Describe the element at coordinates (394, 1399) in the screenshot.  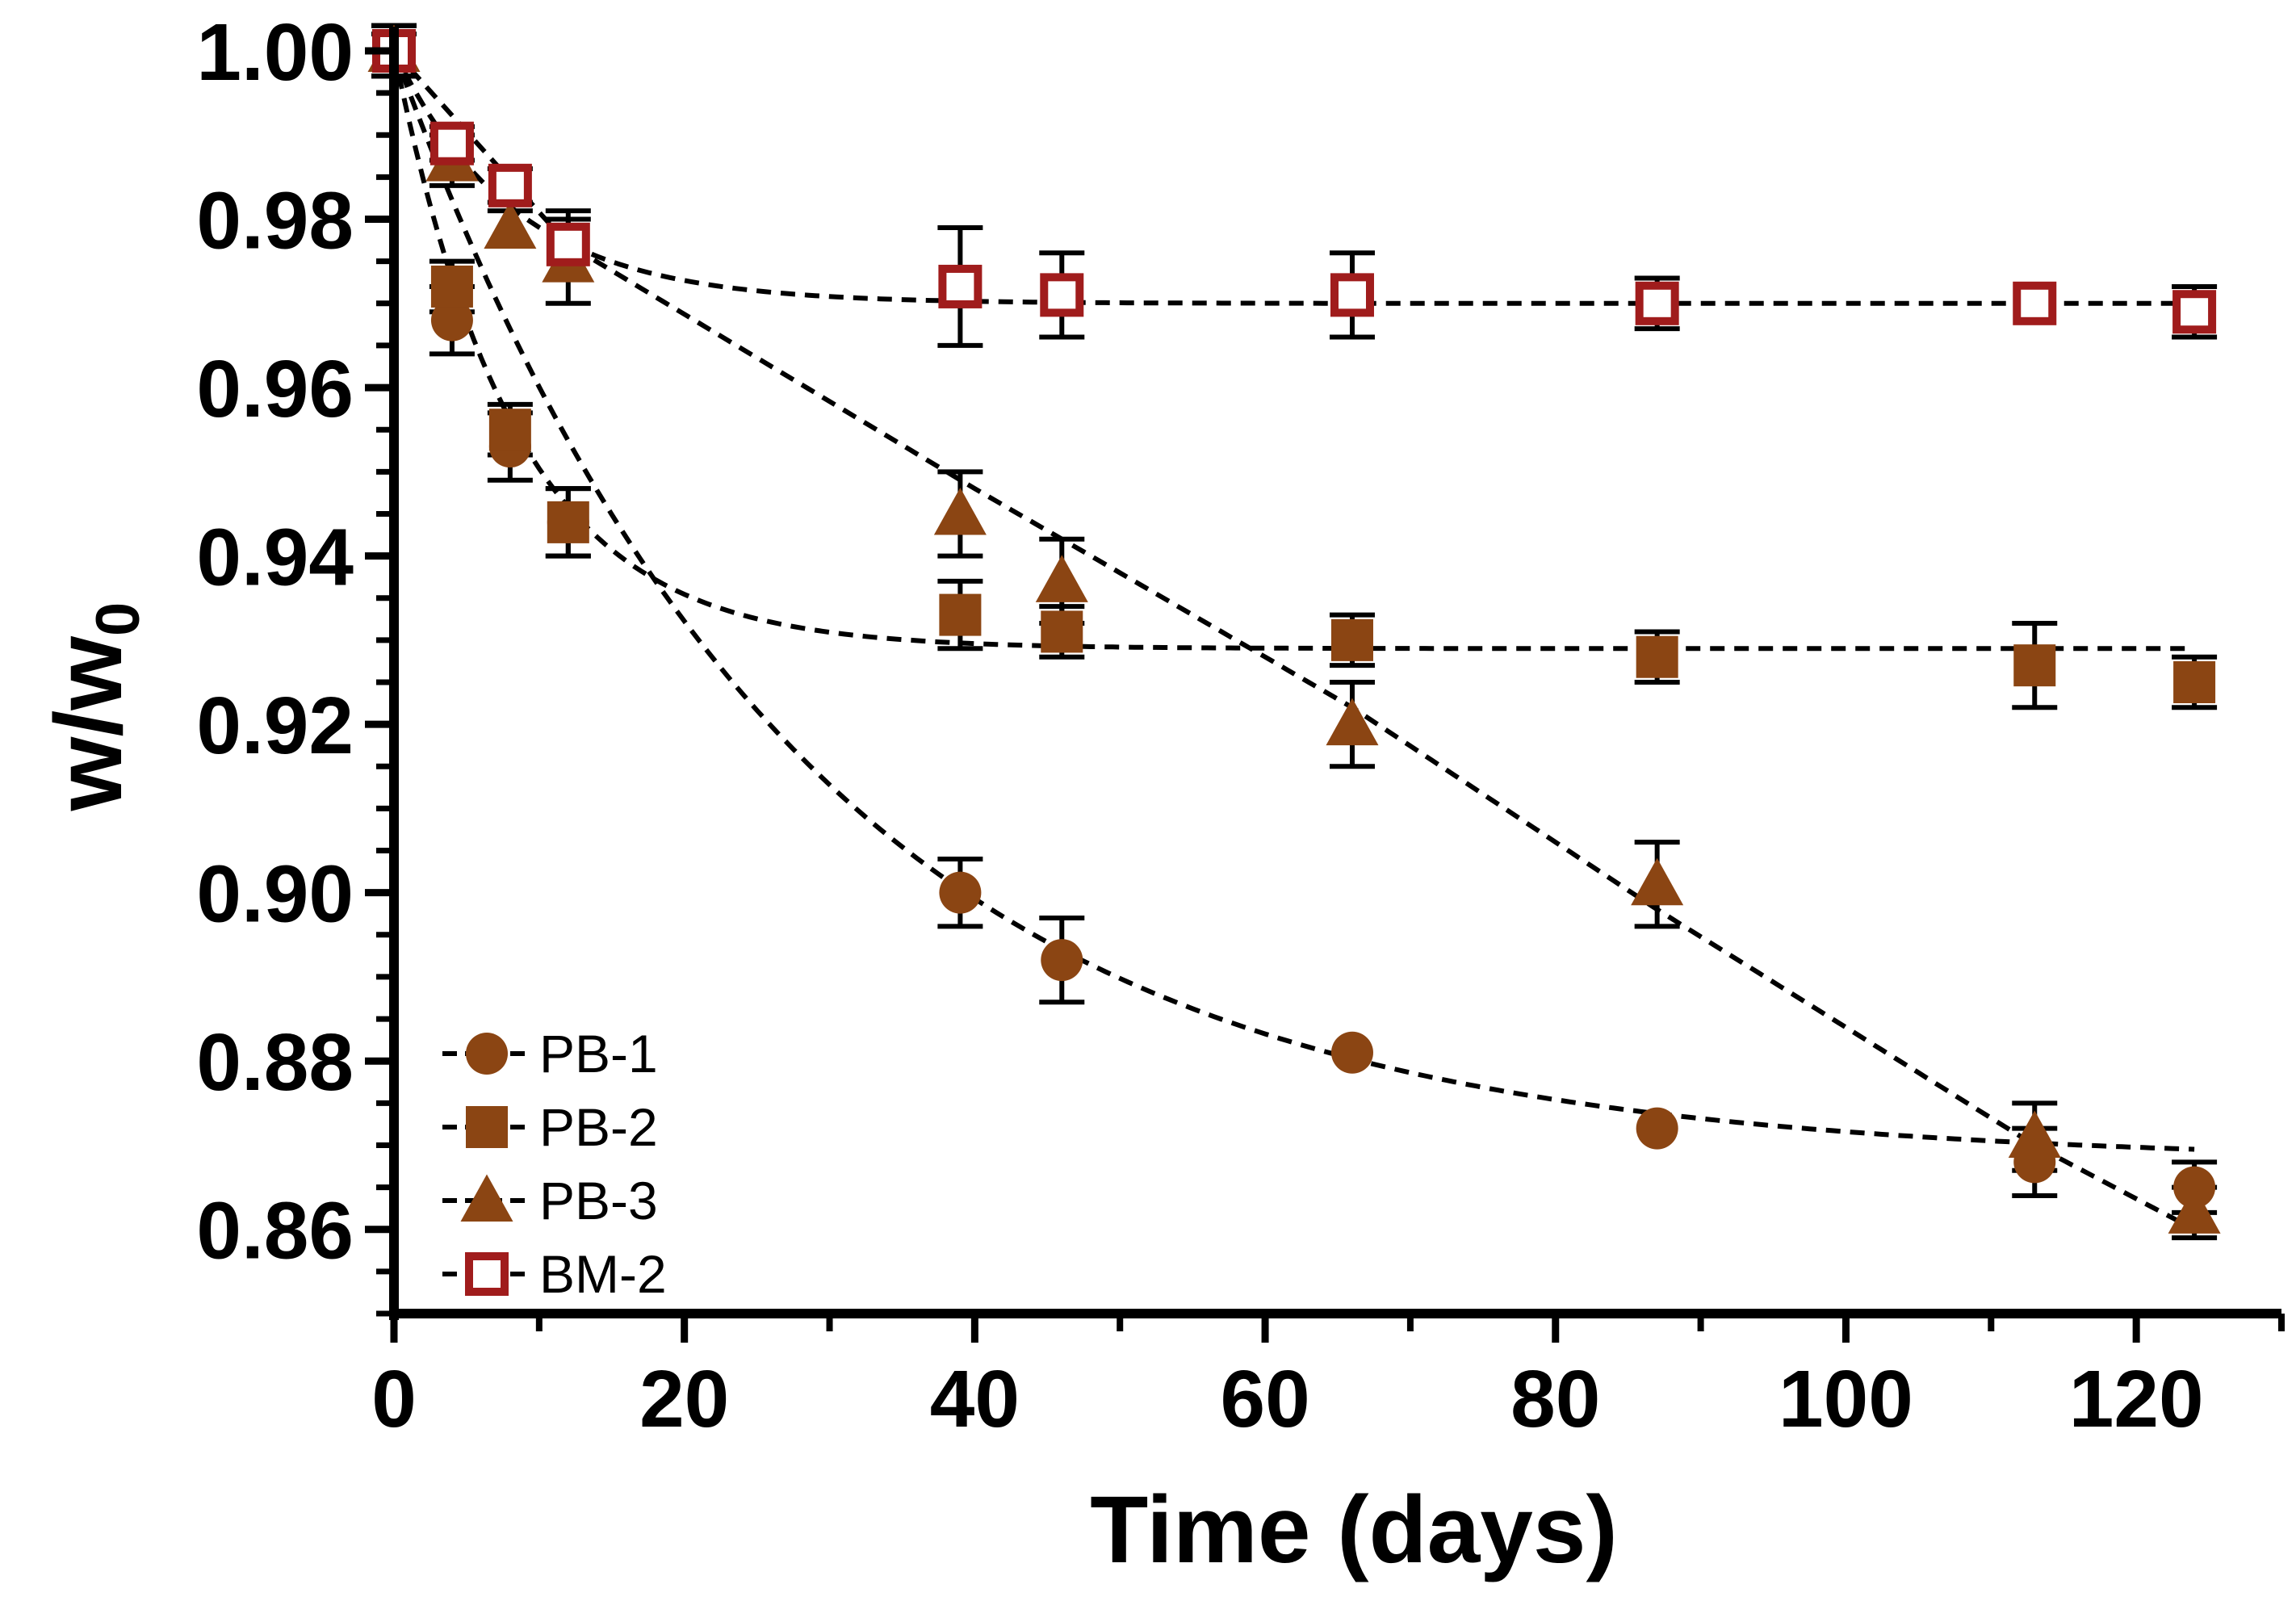
I see `x-tick-label: 0` at that location.